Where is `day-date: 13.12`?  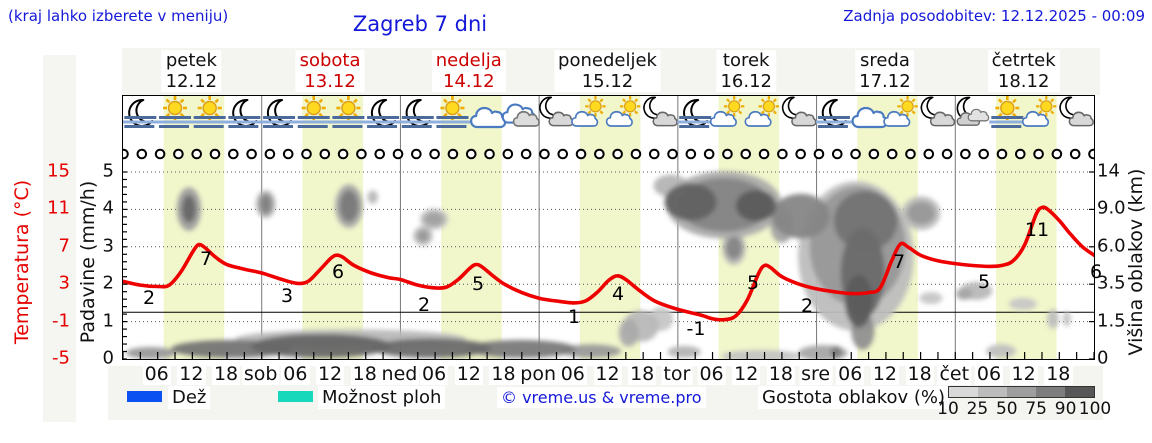
day-date: 13.12 is located at coordinates (330, 81).